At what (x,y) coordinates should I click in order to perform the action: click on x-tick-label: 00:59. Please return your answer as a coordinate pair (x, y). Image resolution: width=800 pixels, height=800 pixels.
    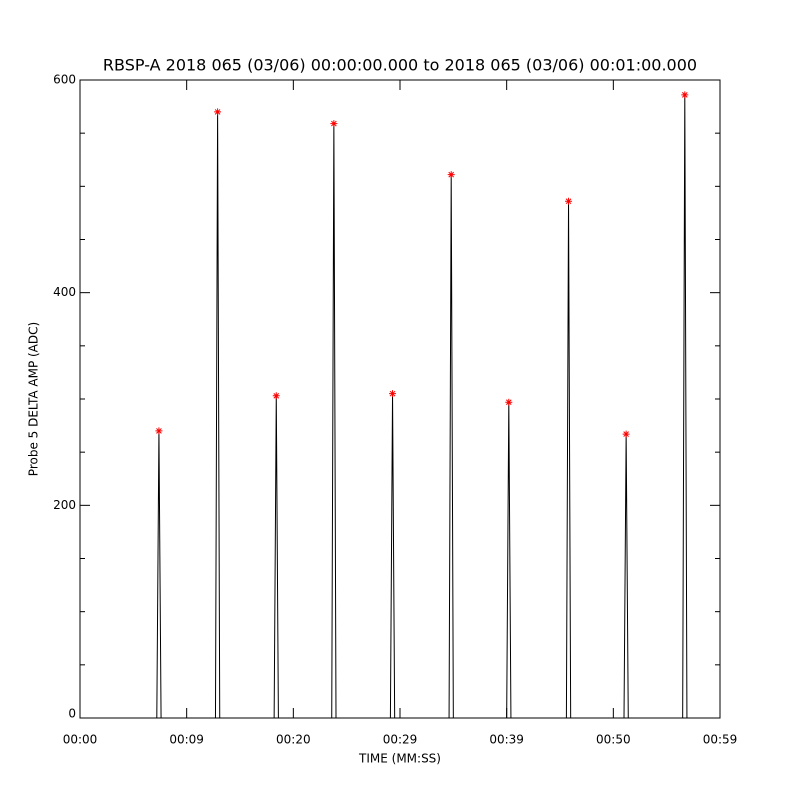
    Looking at the image, I should click on (720, 740).